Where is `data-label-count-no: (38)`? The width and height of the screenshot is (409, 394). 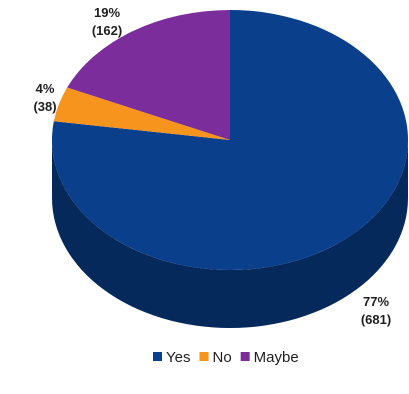 data-label-count-no: (38) is located at coordinates (44, 106).